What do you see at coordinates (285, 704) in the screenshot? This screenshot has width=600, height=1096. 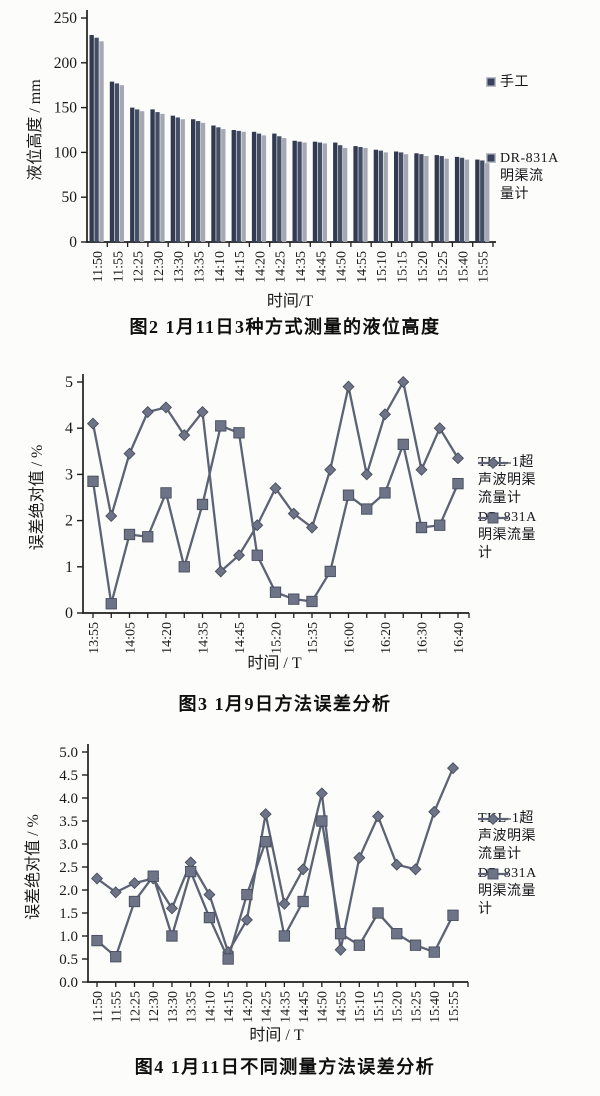 I see `figure-3-caption: 图3 1月9日方法误差分析` at bounding box center [285, 704].